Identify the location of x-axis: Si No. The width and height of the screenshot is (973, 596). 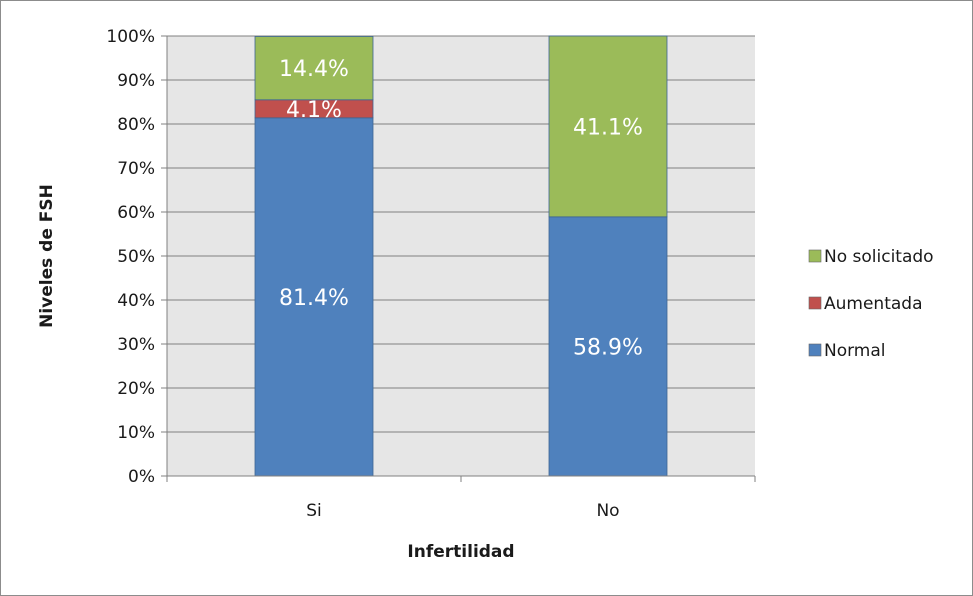
(461, 498).